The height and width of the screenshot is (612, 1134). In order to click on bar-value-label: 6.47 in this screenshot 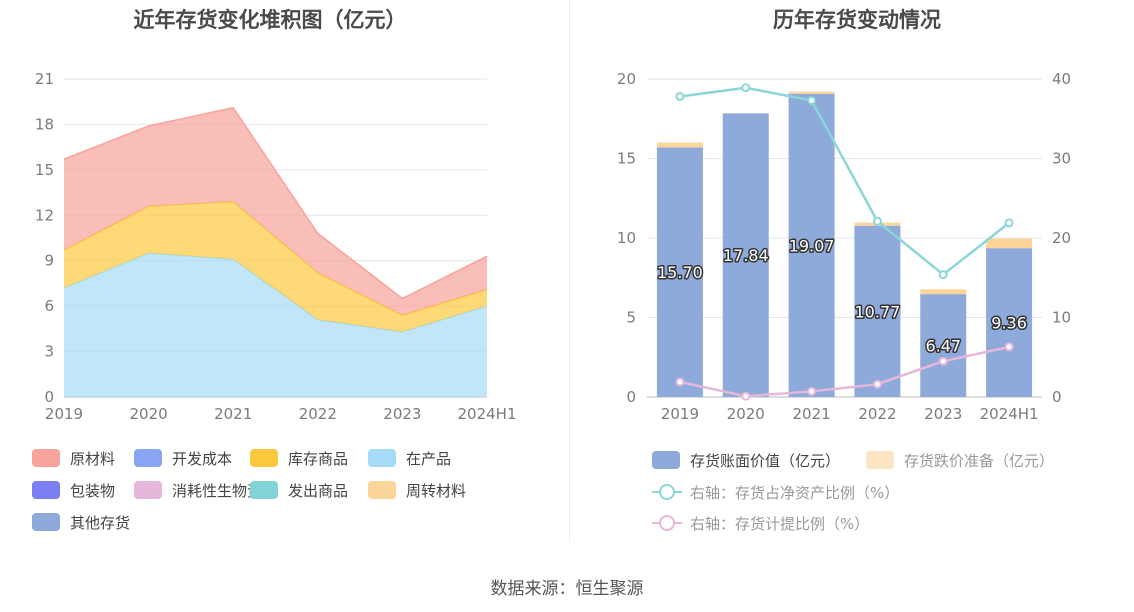, I will do `click(943, 346)`.